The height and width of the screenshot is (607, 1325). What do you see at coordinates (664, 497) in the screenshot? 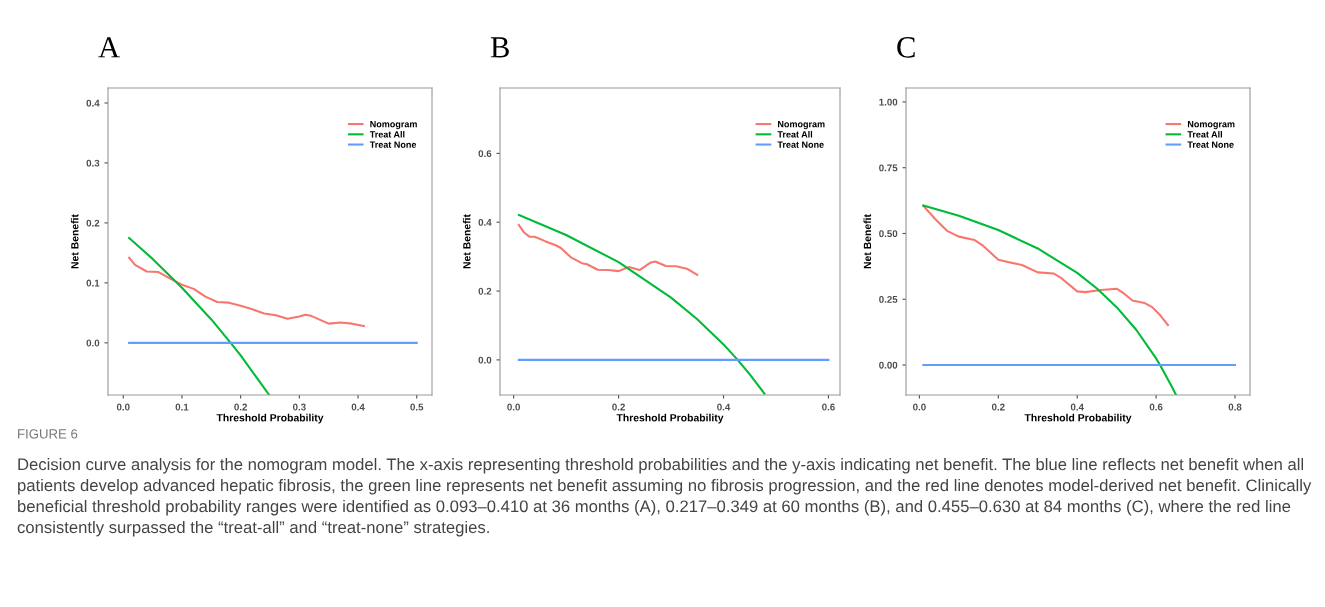
I see `text: Decision curve analysis for the nomogram model. The x-axis representing threshold probabilities and the y-axis indicating net benefit. The blue line reflects net benefit when all patients develop advanced hepatic fibrosis, the green line represents net benefit assuming no fibrosis progression, and the red line denotes model-derived net benefit. Clinically beneficial threshold probability ranges were identified as 0.093–0.410 at 36 months (A), 0.217–0.349 at 60 months (B), and 0.455–0.630 at 84 months (C), where the red line consistently surpassed the “treat-all” and “treat-none” strategies.` at bounding box center [664, 497].